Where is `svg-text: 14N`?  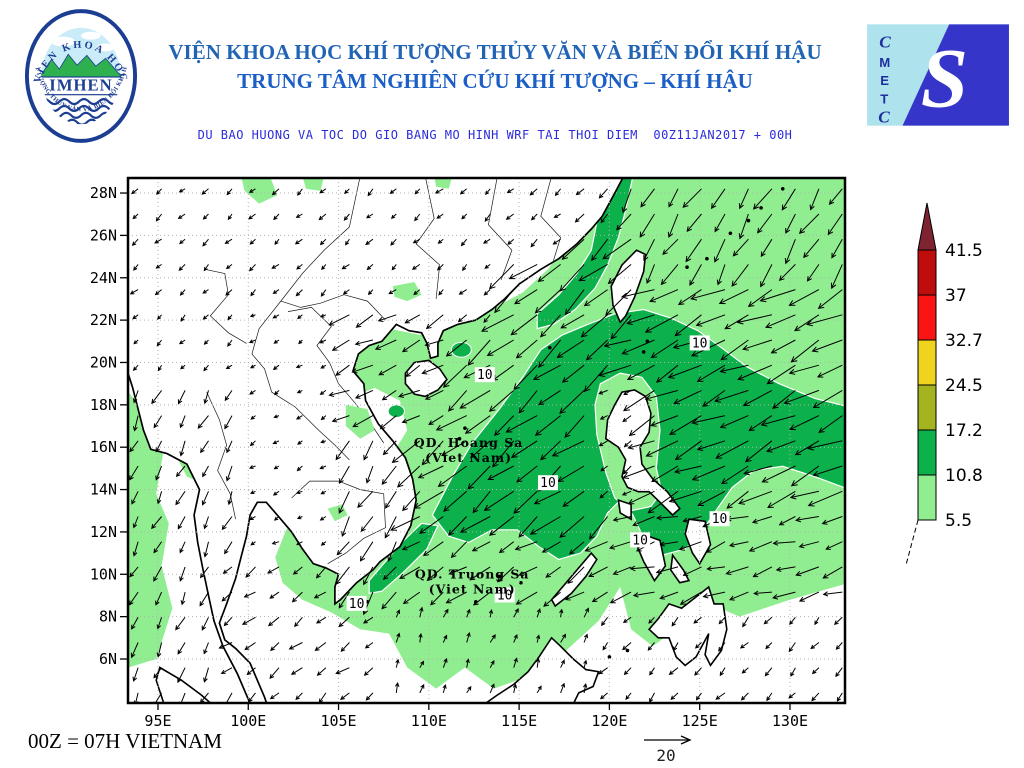
svg-text: 14N is located at coordinates (103, 490).